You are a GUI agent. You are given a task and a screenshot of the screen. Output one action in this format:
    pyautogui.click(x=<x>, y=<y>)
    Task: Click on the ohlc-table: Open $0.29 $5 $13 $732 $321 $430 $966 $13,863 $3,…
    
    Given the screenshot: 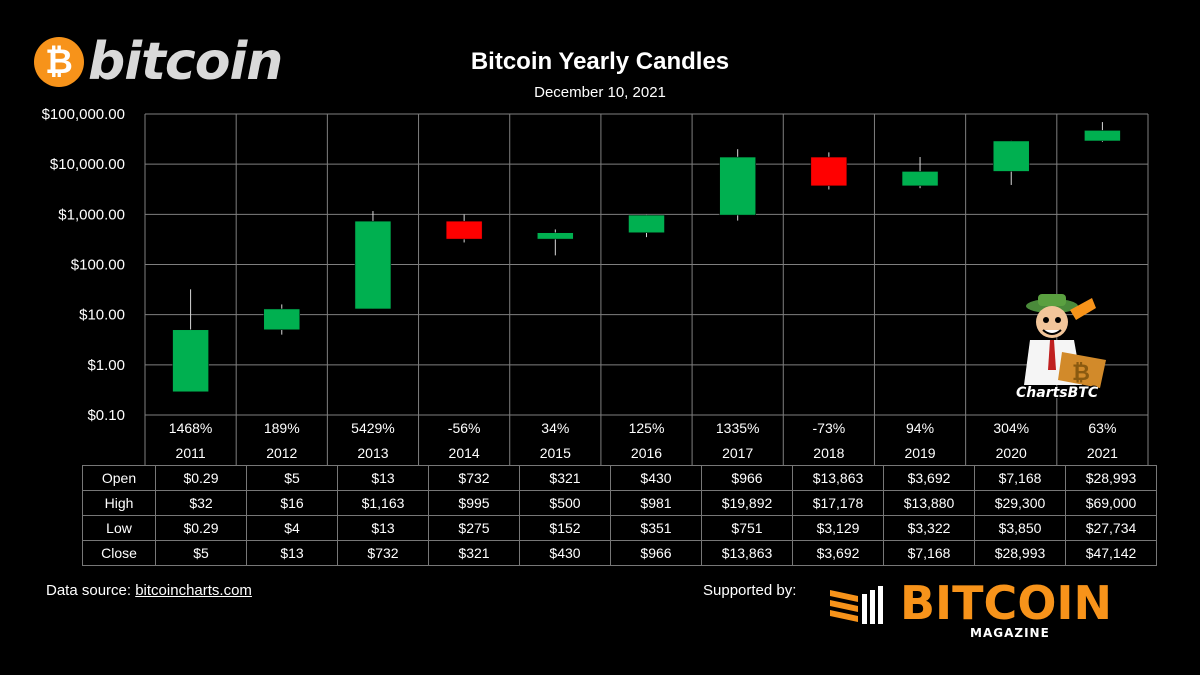 What is the action you would take?
    pyautogui.click(x=619, y=515)
    